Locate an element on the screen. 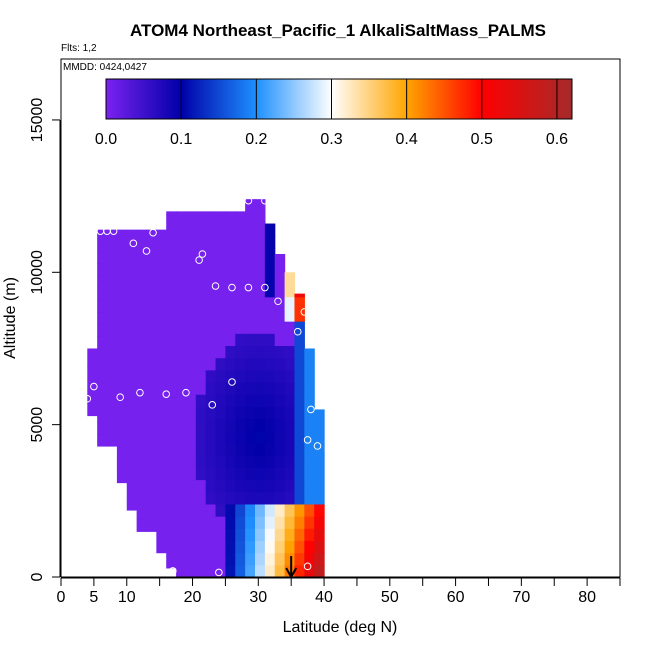 The image size is (650, 650). colorbar-tick-label: 0.0 is located at coordinates (106, 139).